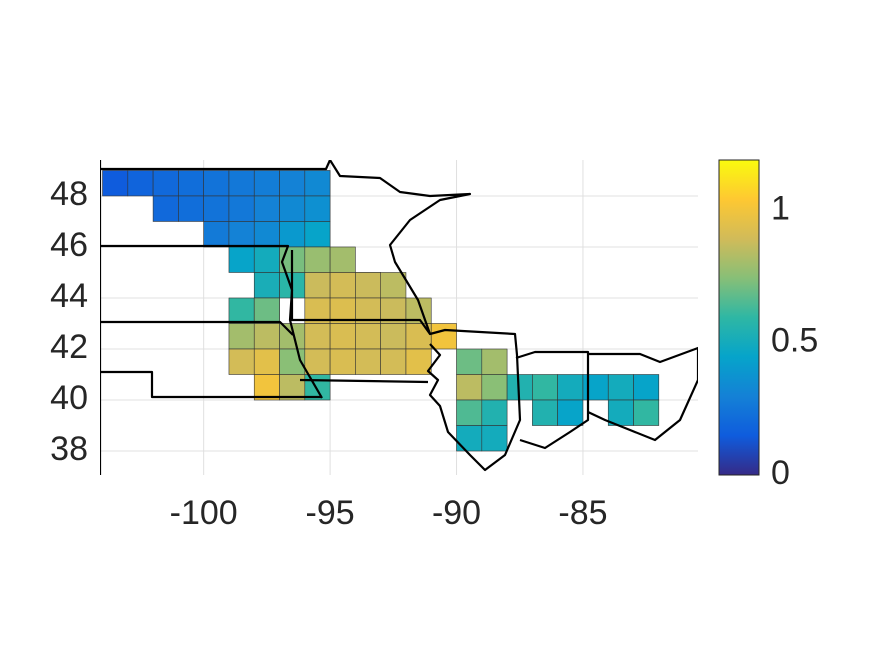 The image size is (875, 656). Describe the element at coordinates (69, 245) in the screenshot. I see `y-tick-label: 46` at that location.